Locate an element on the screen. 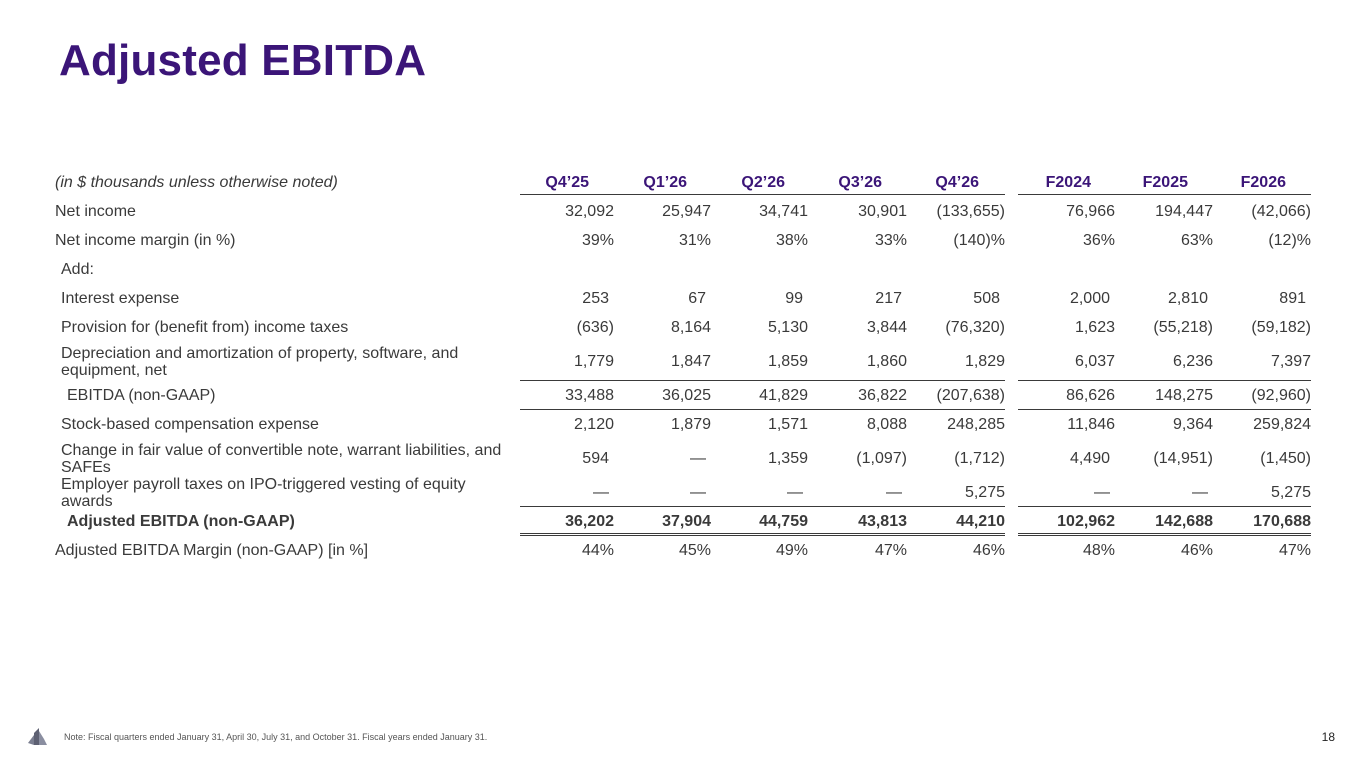 This screenshot has height=768, width=1365. table-cell: (12)% is located at coordinates (1289, 240).